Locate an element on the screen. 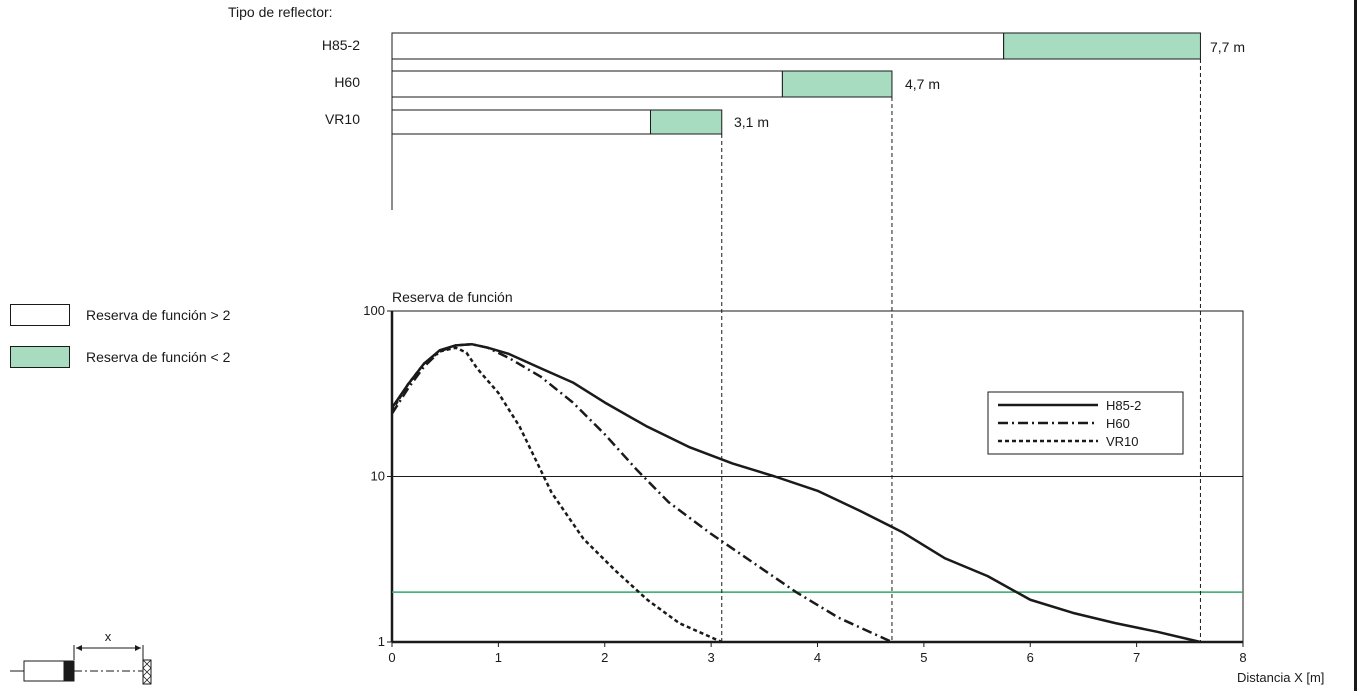  x-tick-label: 1 is located at coordinates (498, 657).